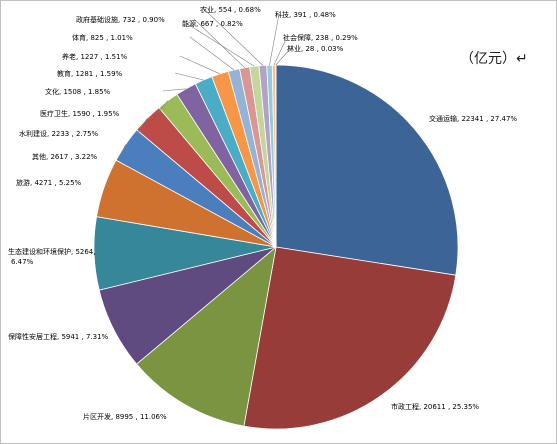 Image resolution: width=557 pixels, height=444 pixels. Describe the element at coordinates (125, 416) in the screenshot. I see `slice-label: 片区开发, 8995 , 11.06%` at that location.